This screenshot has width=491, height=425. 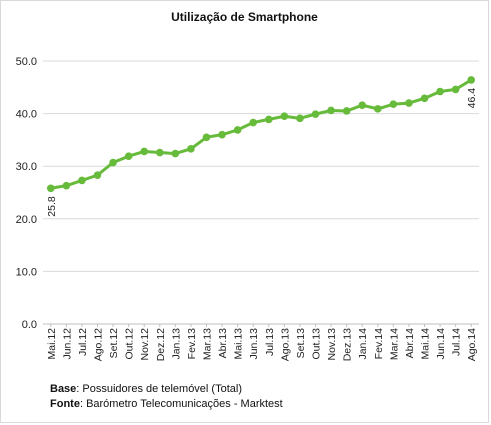 What do you see at coordinates (332, 344) in the screenshot?
I see `x-tick-label: Nov.13` at bounding box center [332, 344].